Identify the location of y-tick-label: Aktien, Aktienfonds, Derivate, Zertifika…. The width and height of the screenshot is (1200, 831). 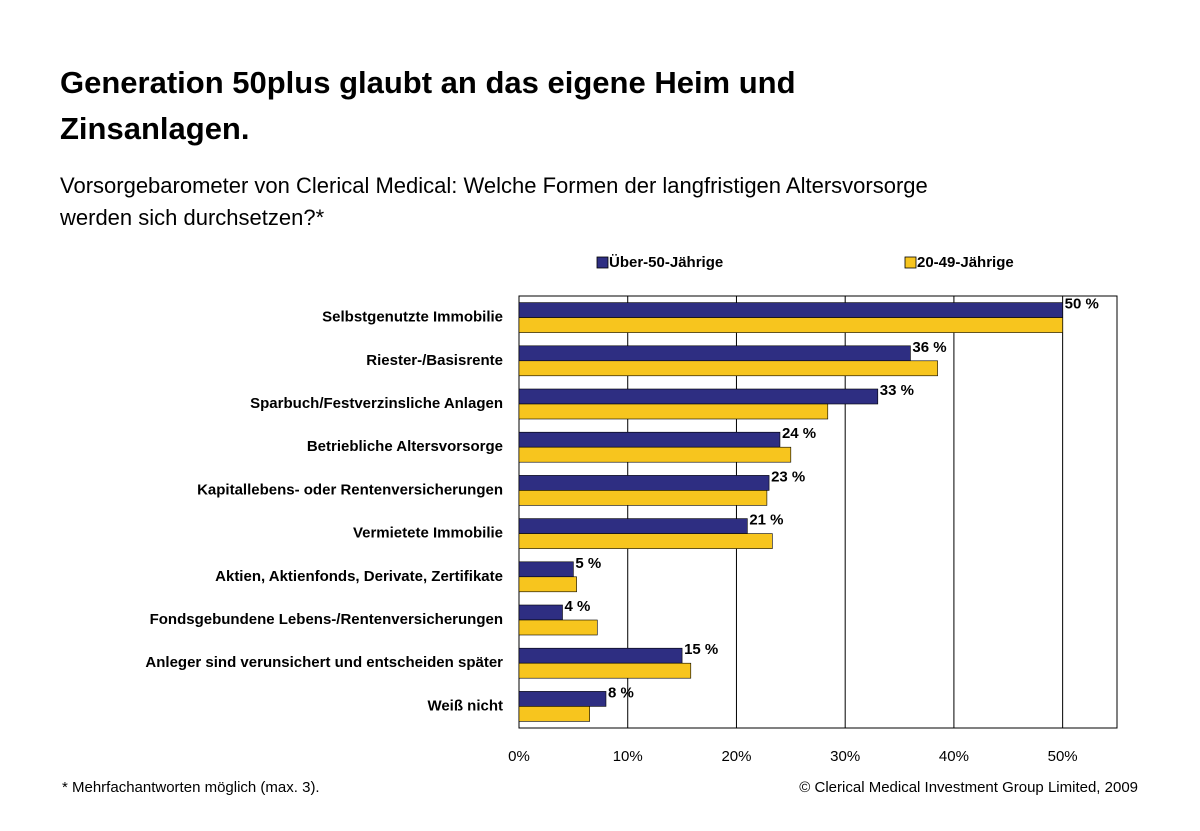
(359, 576).